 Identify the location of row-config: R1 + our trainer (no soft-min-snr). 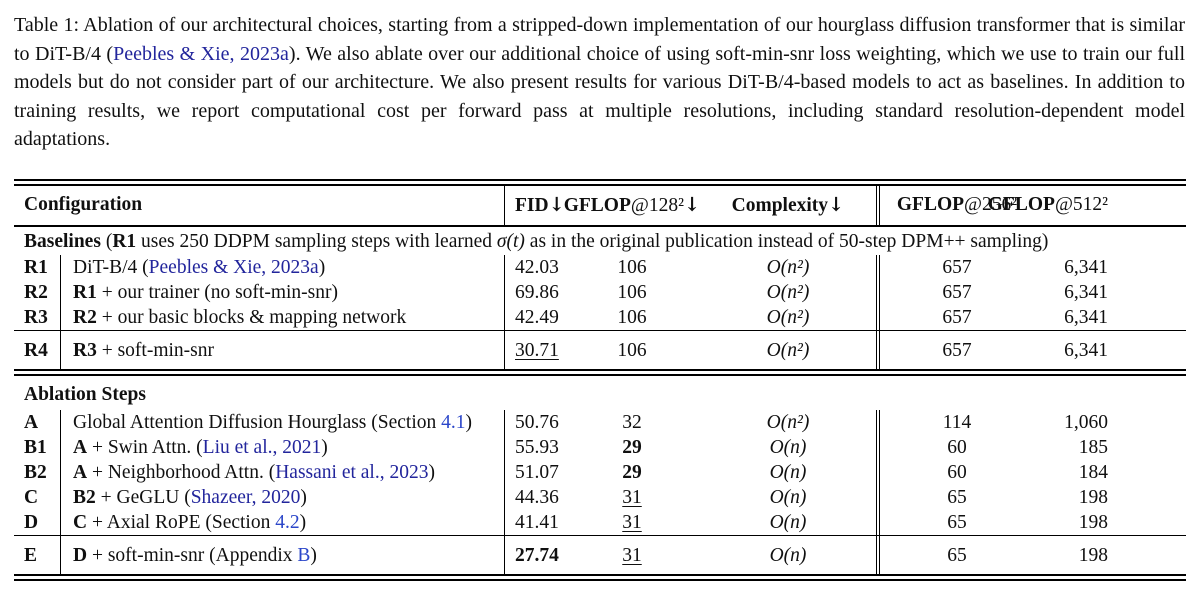
(282, 292).